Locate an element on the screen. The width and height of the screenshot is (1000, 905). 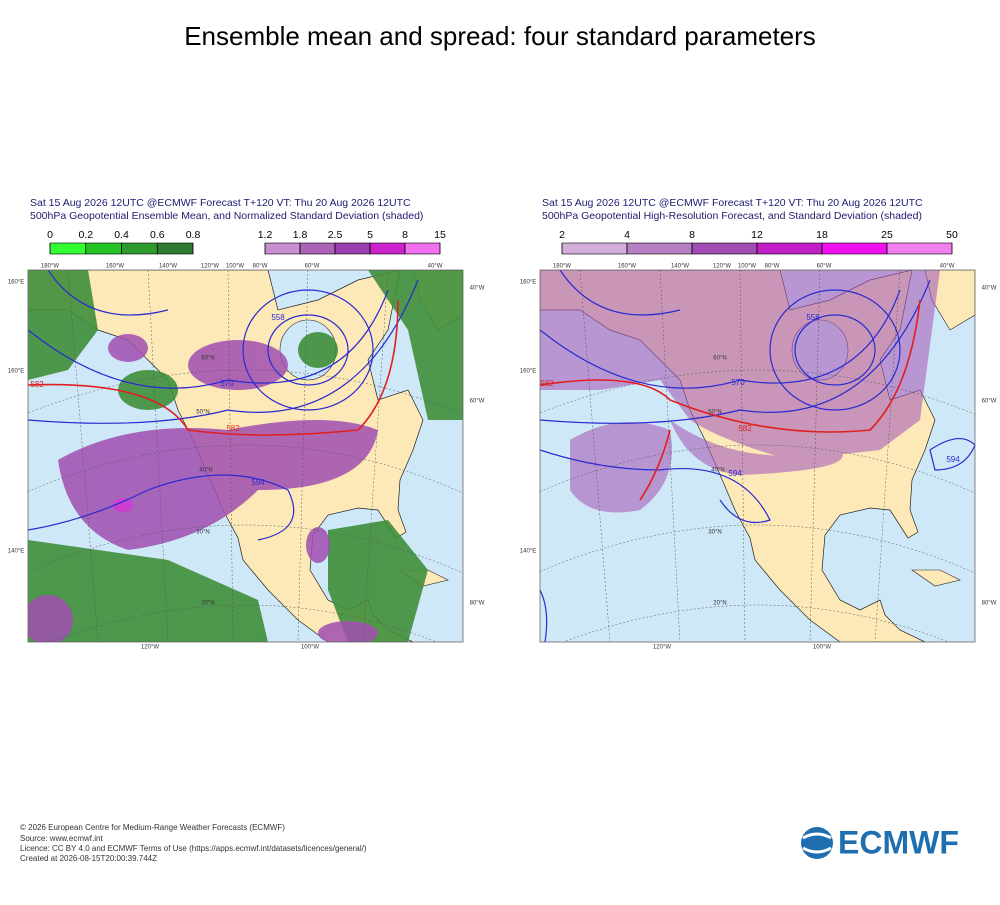
colorbar-label: 0 is located at coordinates (50, 235).